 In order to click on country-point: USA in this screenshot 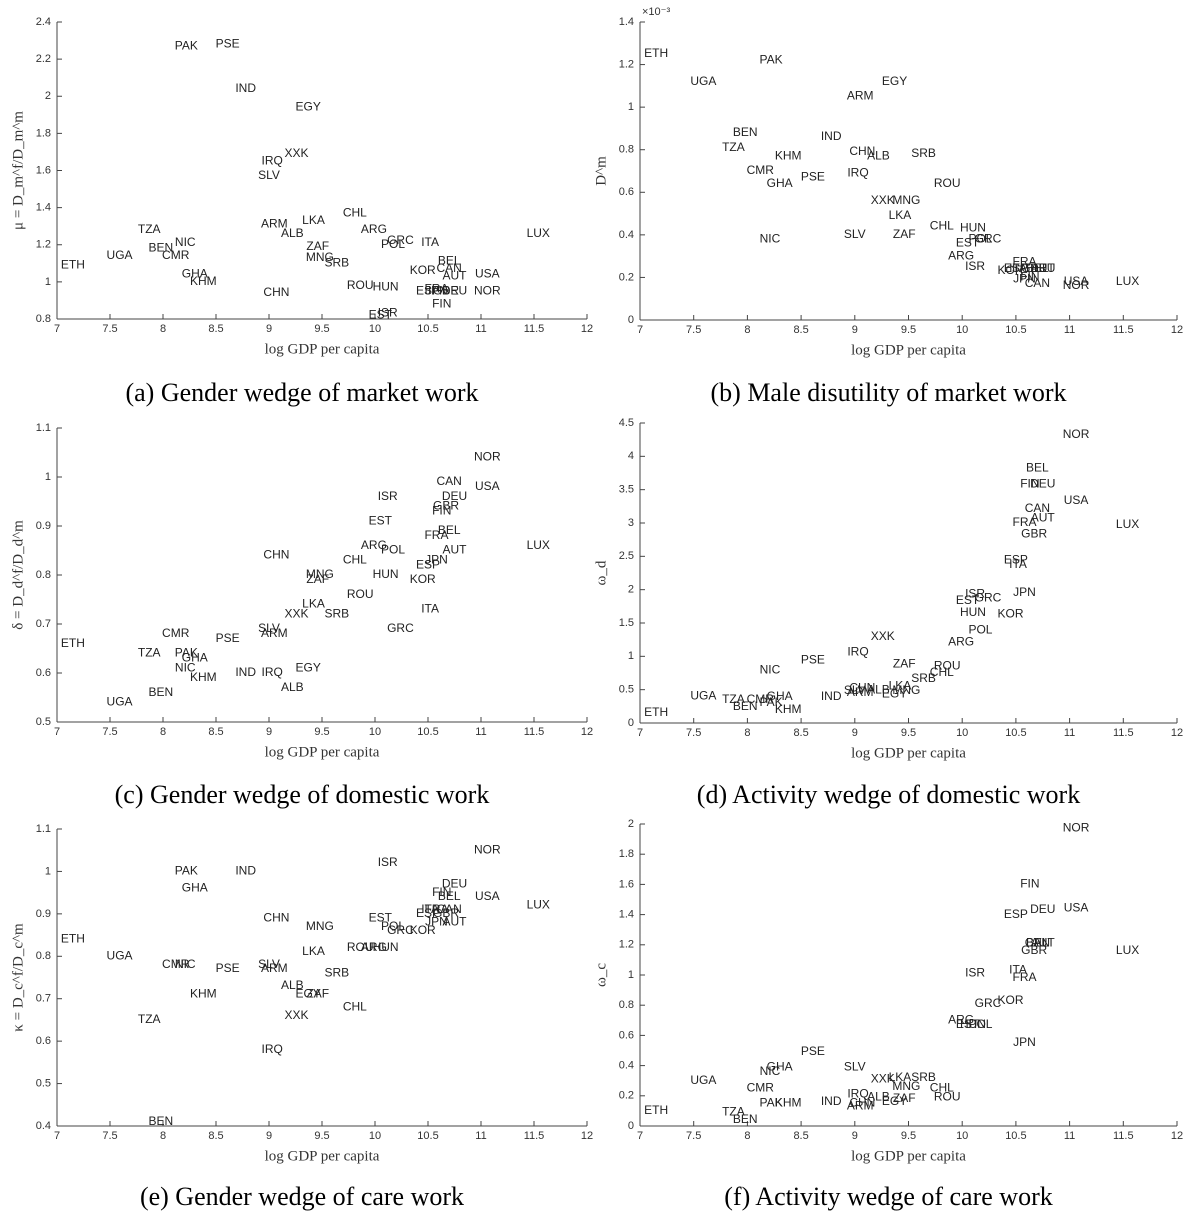, I will do `click(487, 896)`.